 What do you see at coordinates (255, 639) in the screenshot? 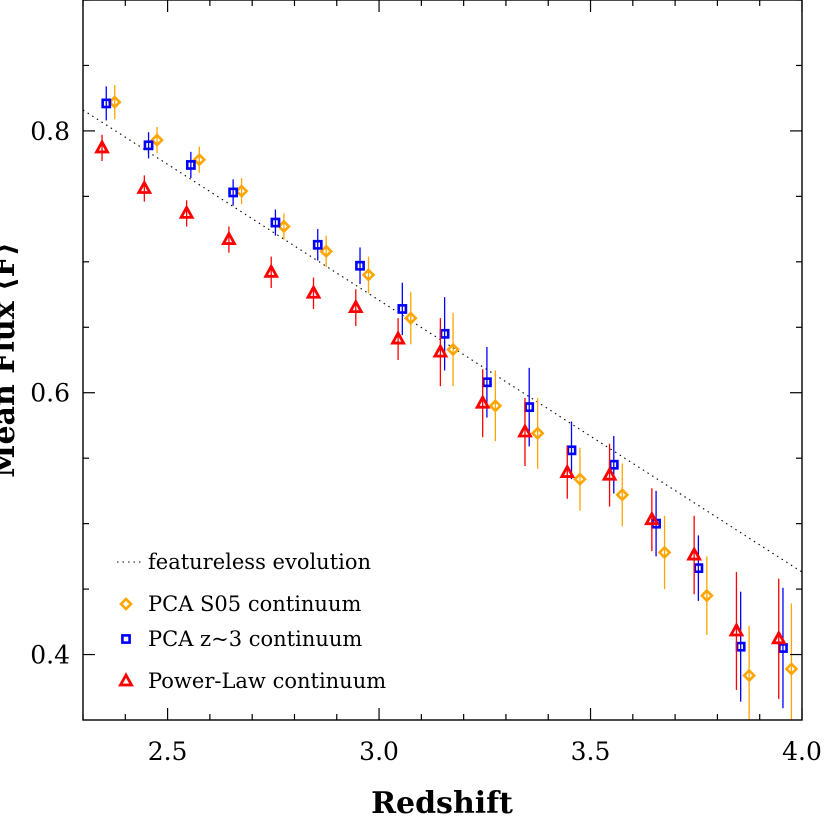
I see `legend-label-pca-z3: PCA z~3 continuum` at bounding box center [255, 639].